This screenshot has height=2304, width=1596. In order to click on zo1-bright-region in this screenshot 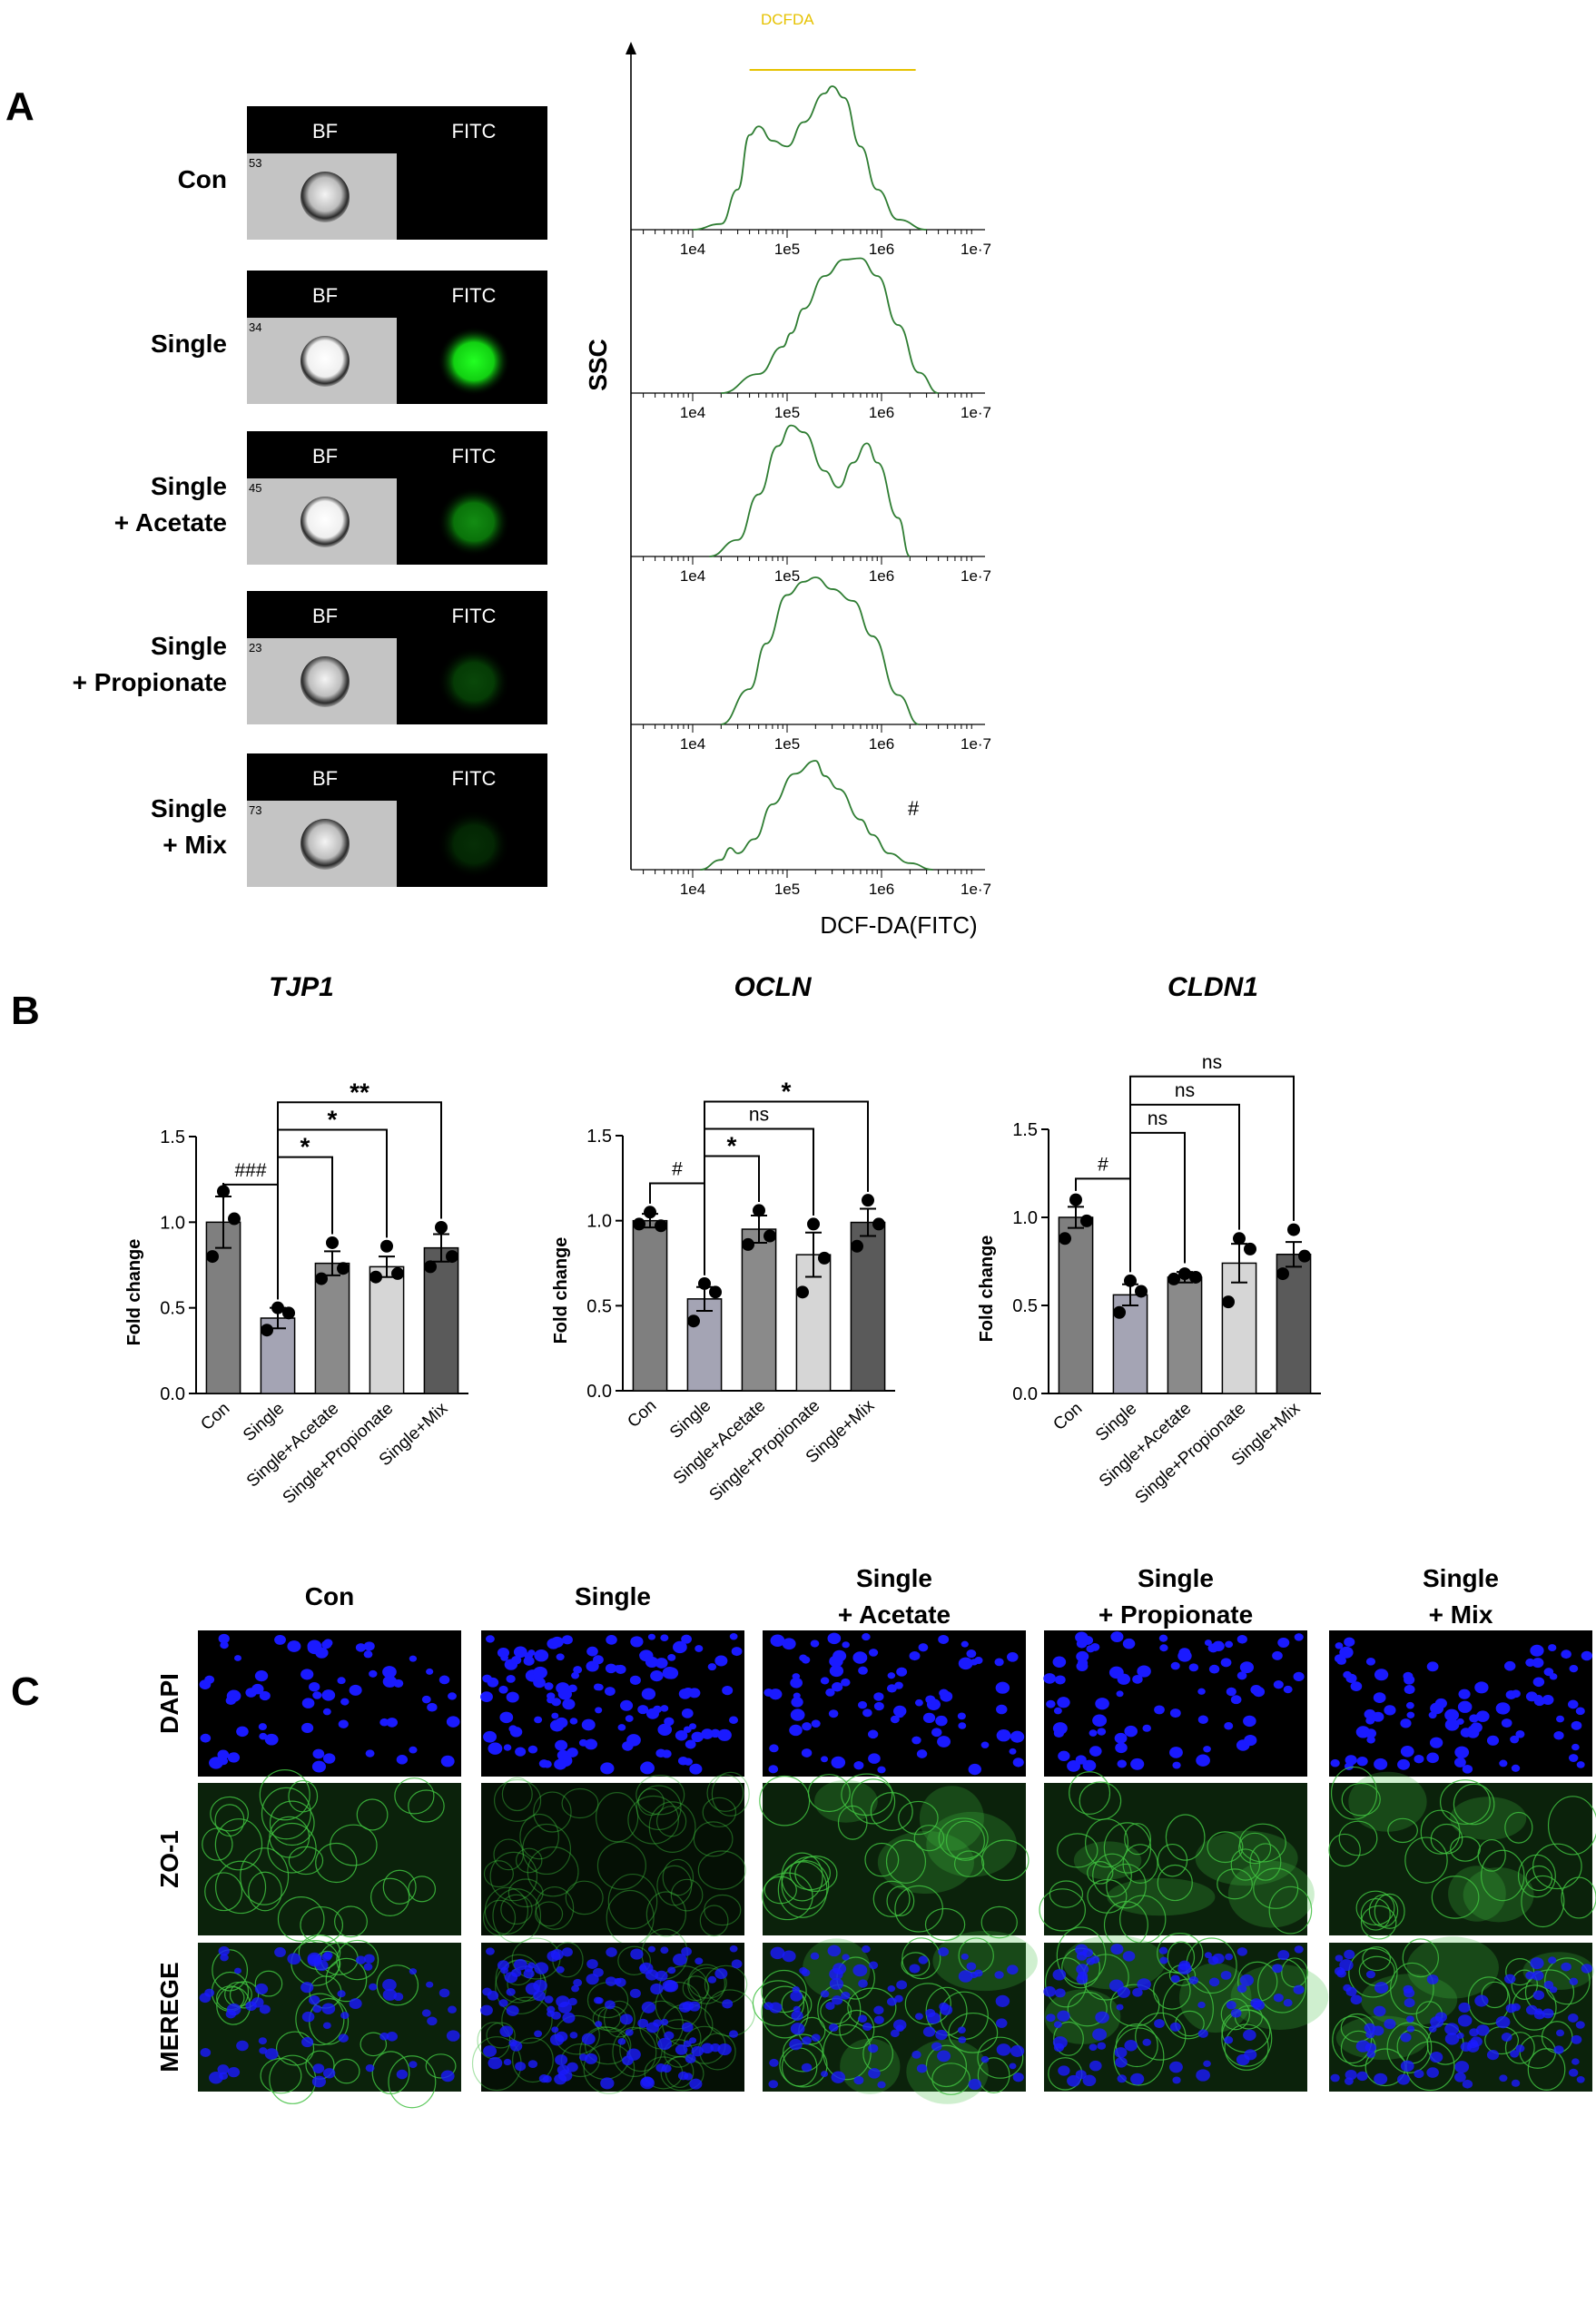, I will do `click(1161, 1896)`.